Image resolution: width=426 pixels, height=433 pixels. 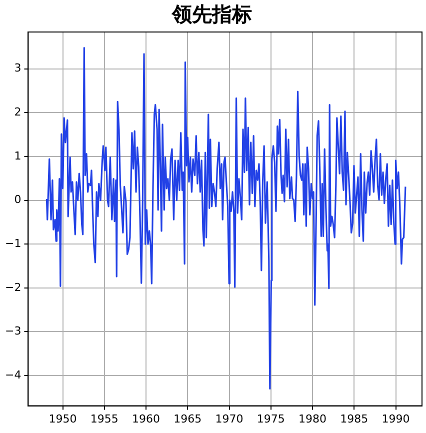 I want to click on y-tick-label: 2, so click(x=18, y=111).